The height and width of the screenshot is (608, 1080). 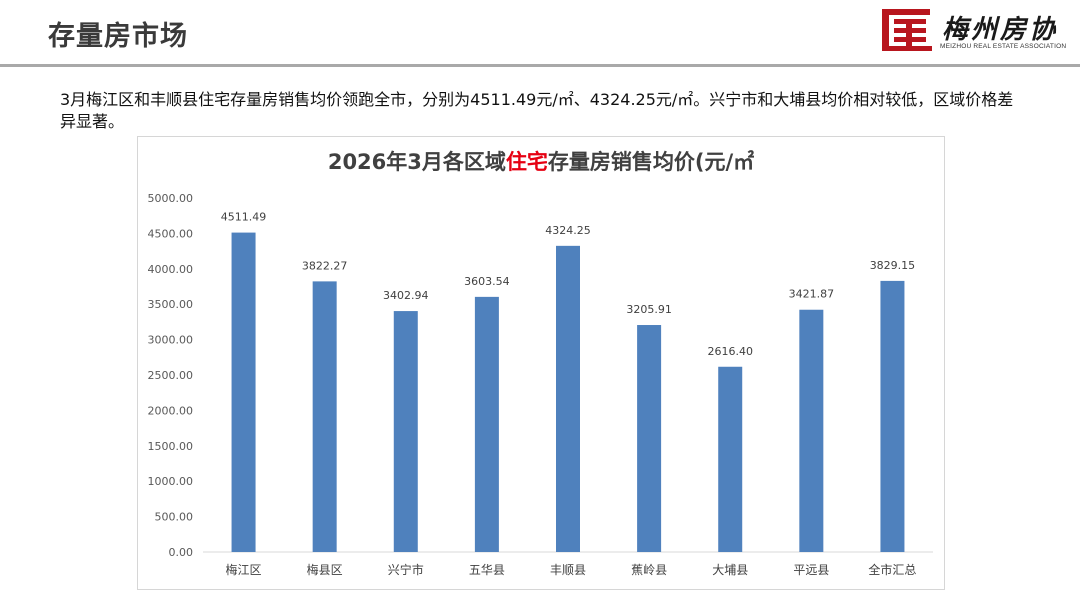 I want to click on x-tick-label: 丰顺县, so click(x=568, y=570).